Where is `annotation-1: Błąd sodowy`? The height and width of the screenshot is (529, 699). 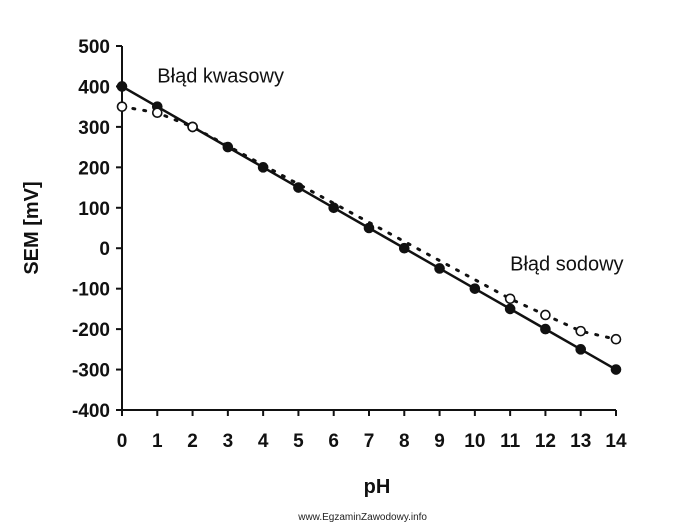 annotation-1: Błąd sodowy is located at coordinates (566, 264).